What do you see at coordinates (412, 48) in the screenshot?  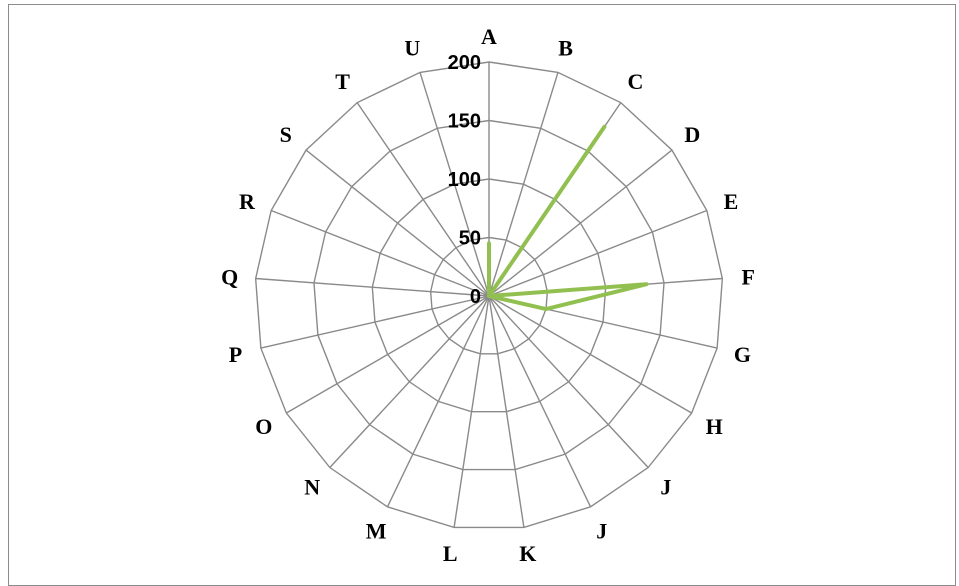 I see `category-label: U` at bounding box center [412, 48].